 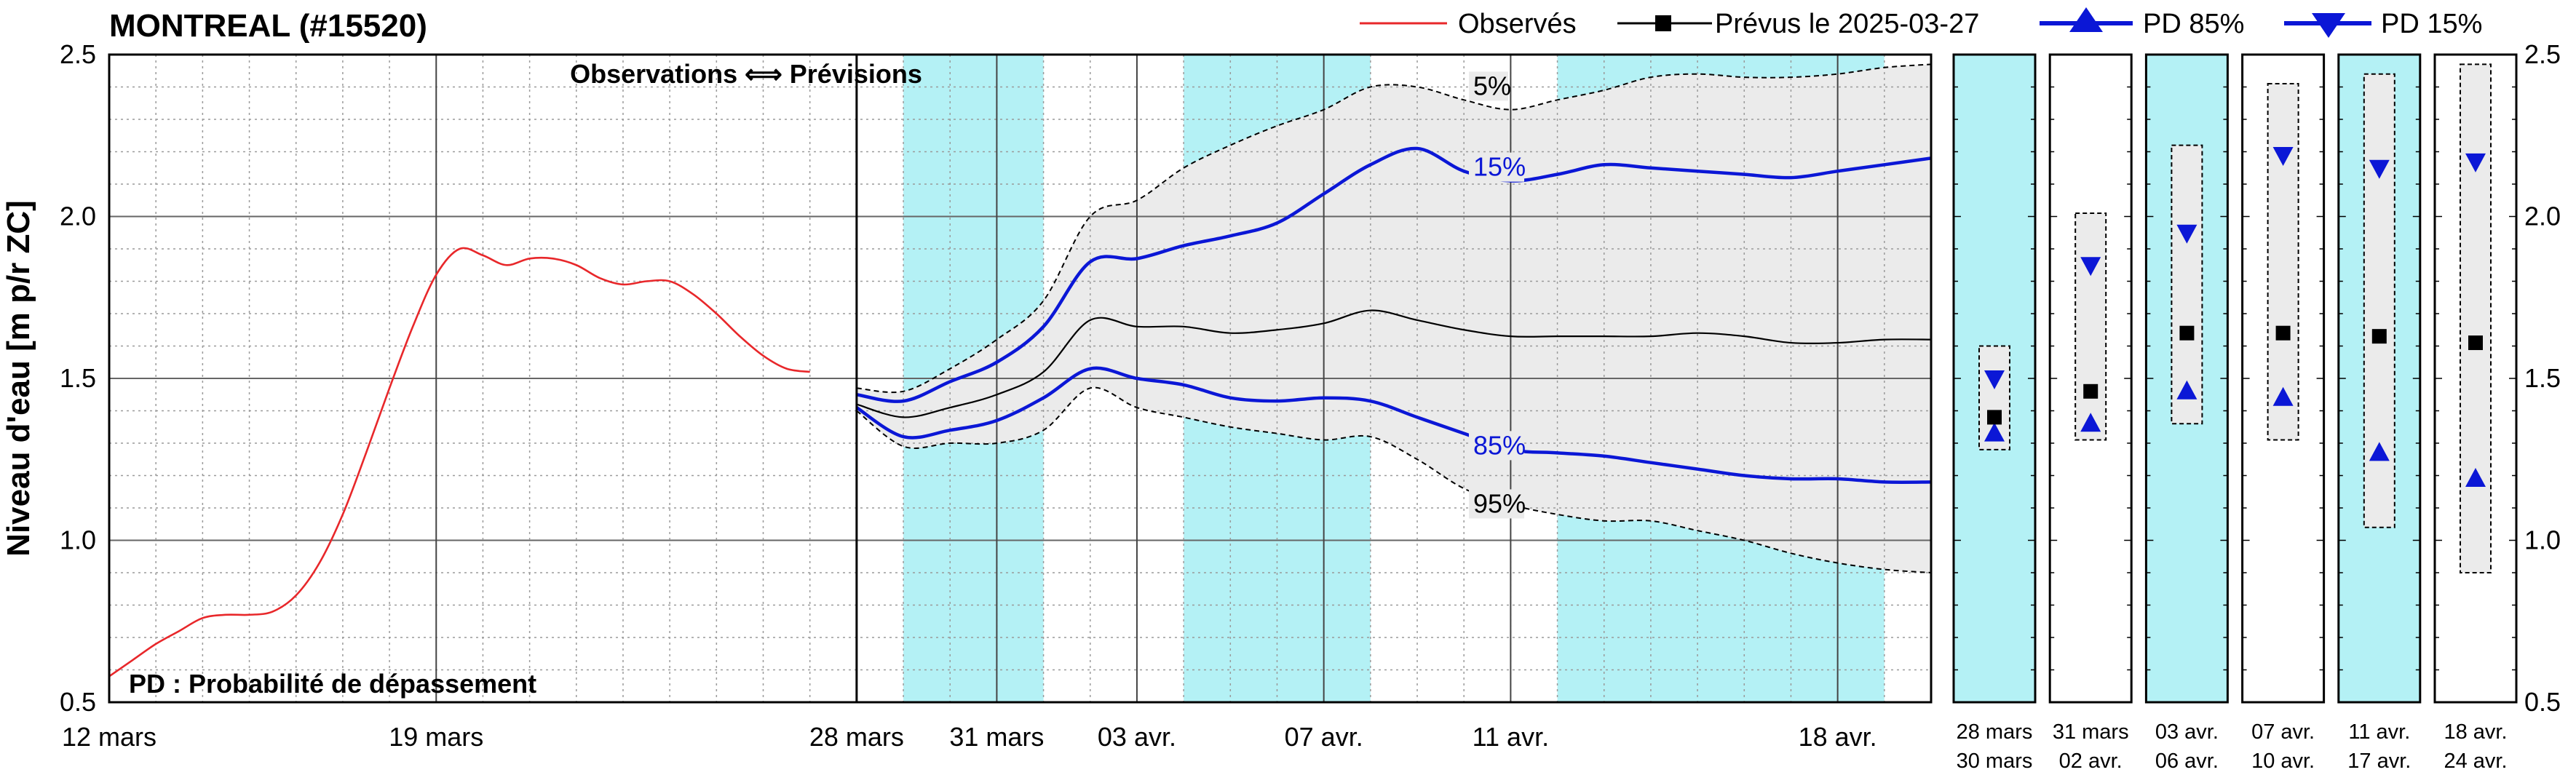 What do you see at coordinates (1324, 737) in the screenshot?
I see `x-tick-label: 07 avr.` at bounding box center [1324, 737].